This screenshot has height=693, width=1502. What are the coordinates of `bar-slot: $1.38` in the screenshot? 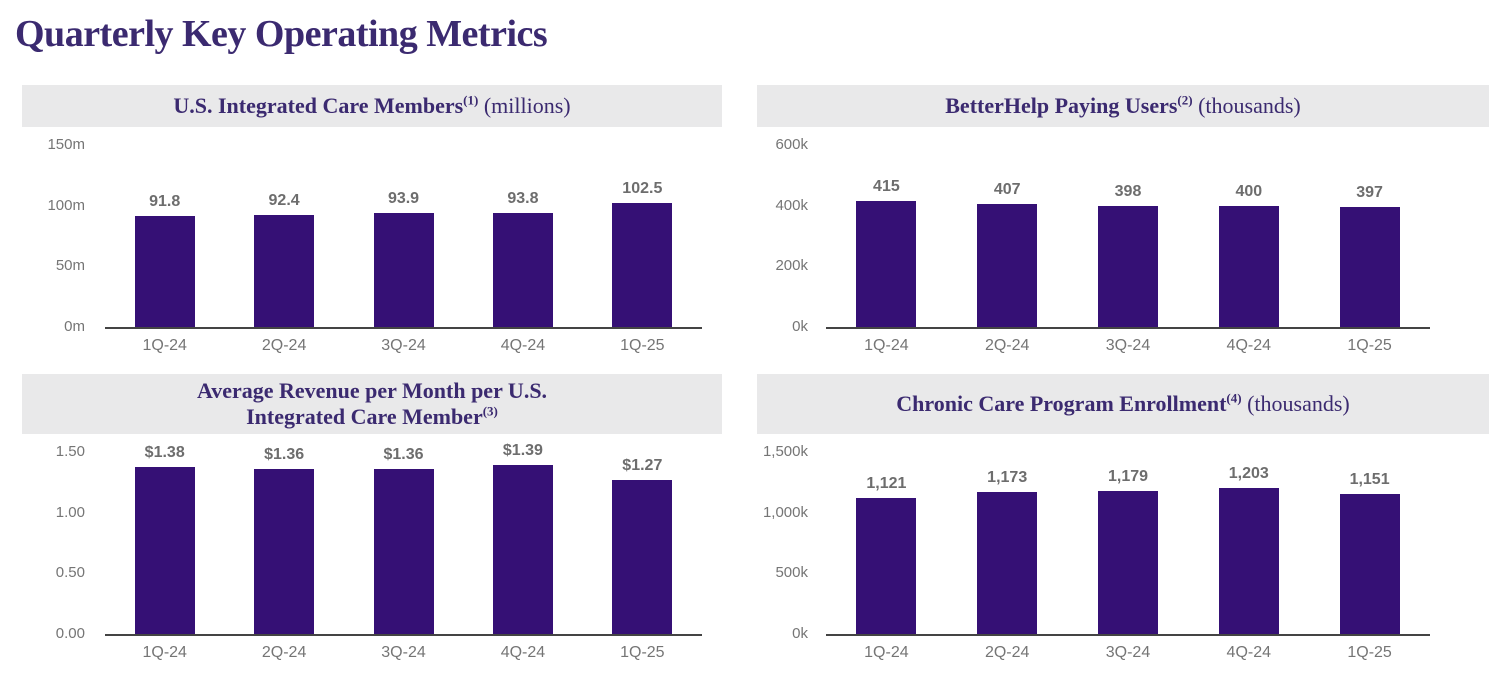 It's located at (164, 539).